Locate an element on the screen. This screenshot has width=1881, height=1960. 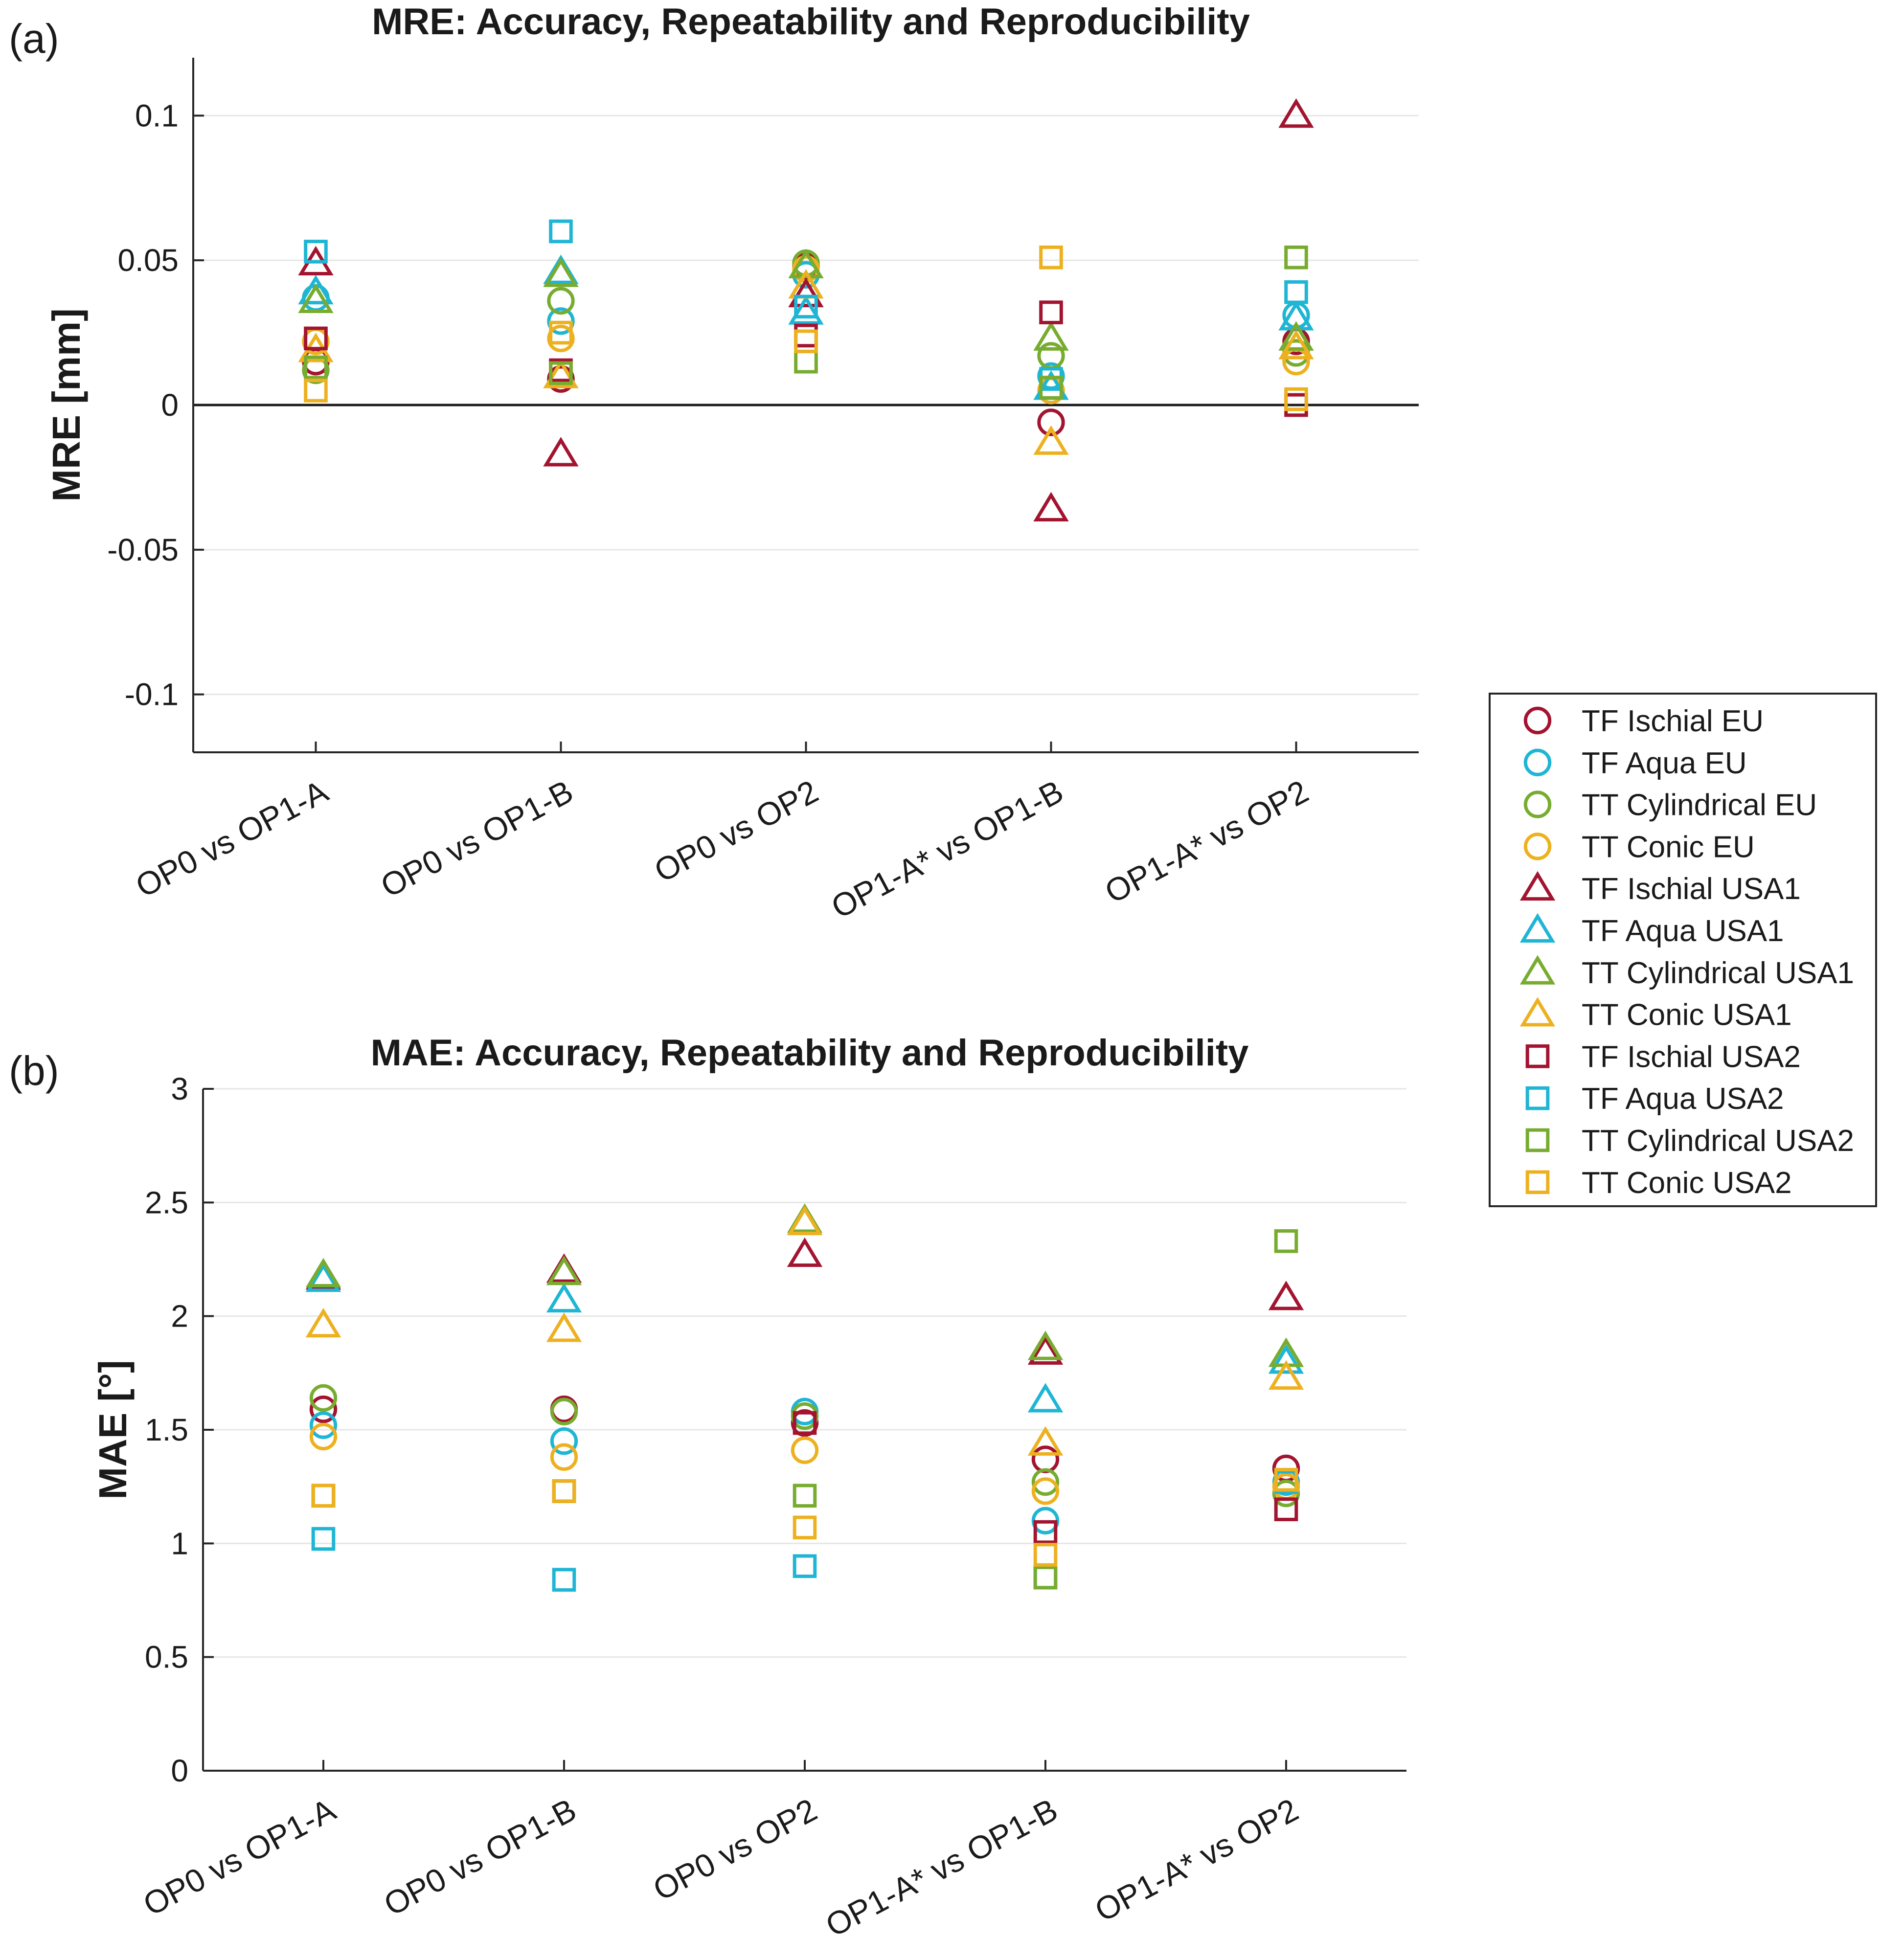
legend-marker-tt-conic-usa2 is located at coordinates (1537, 1182).